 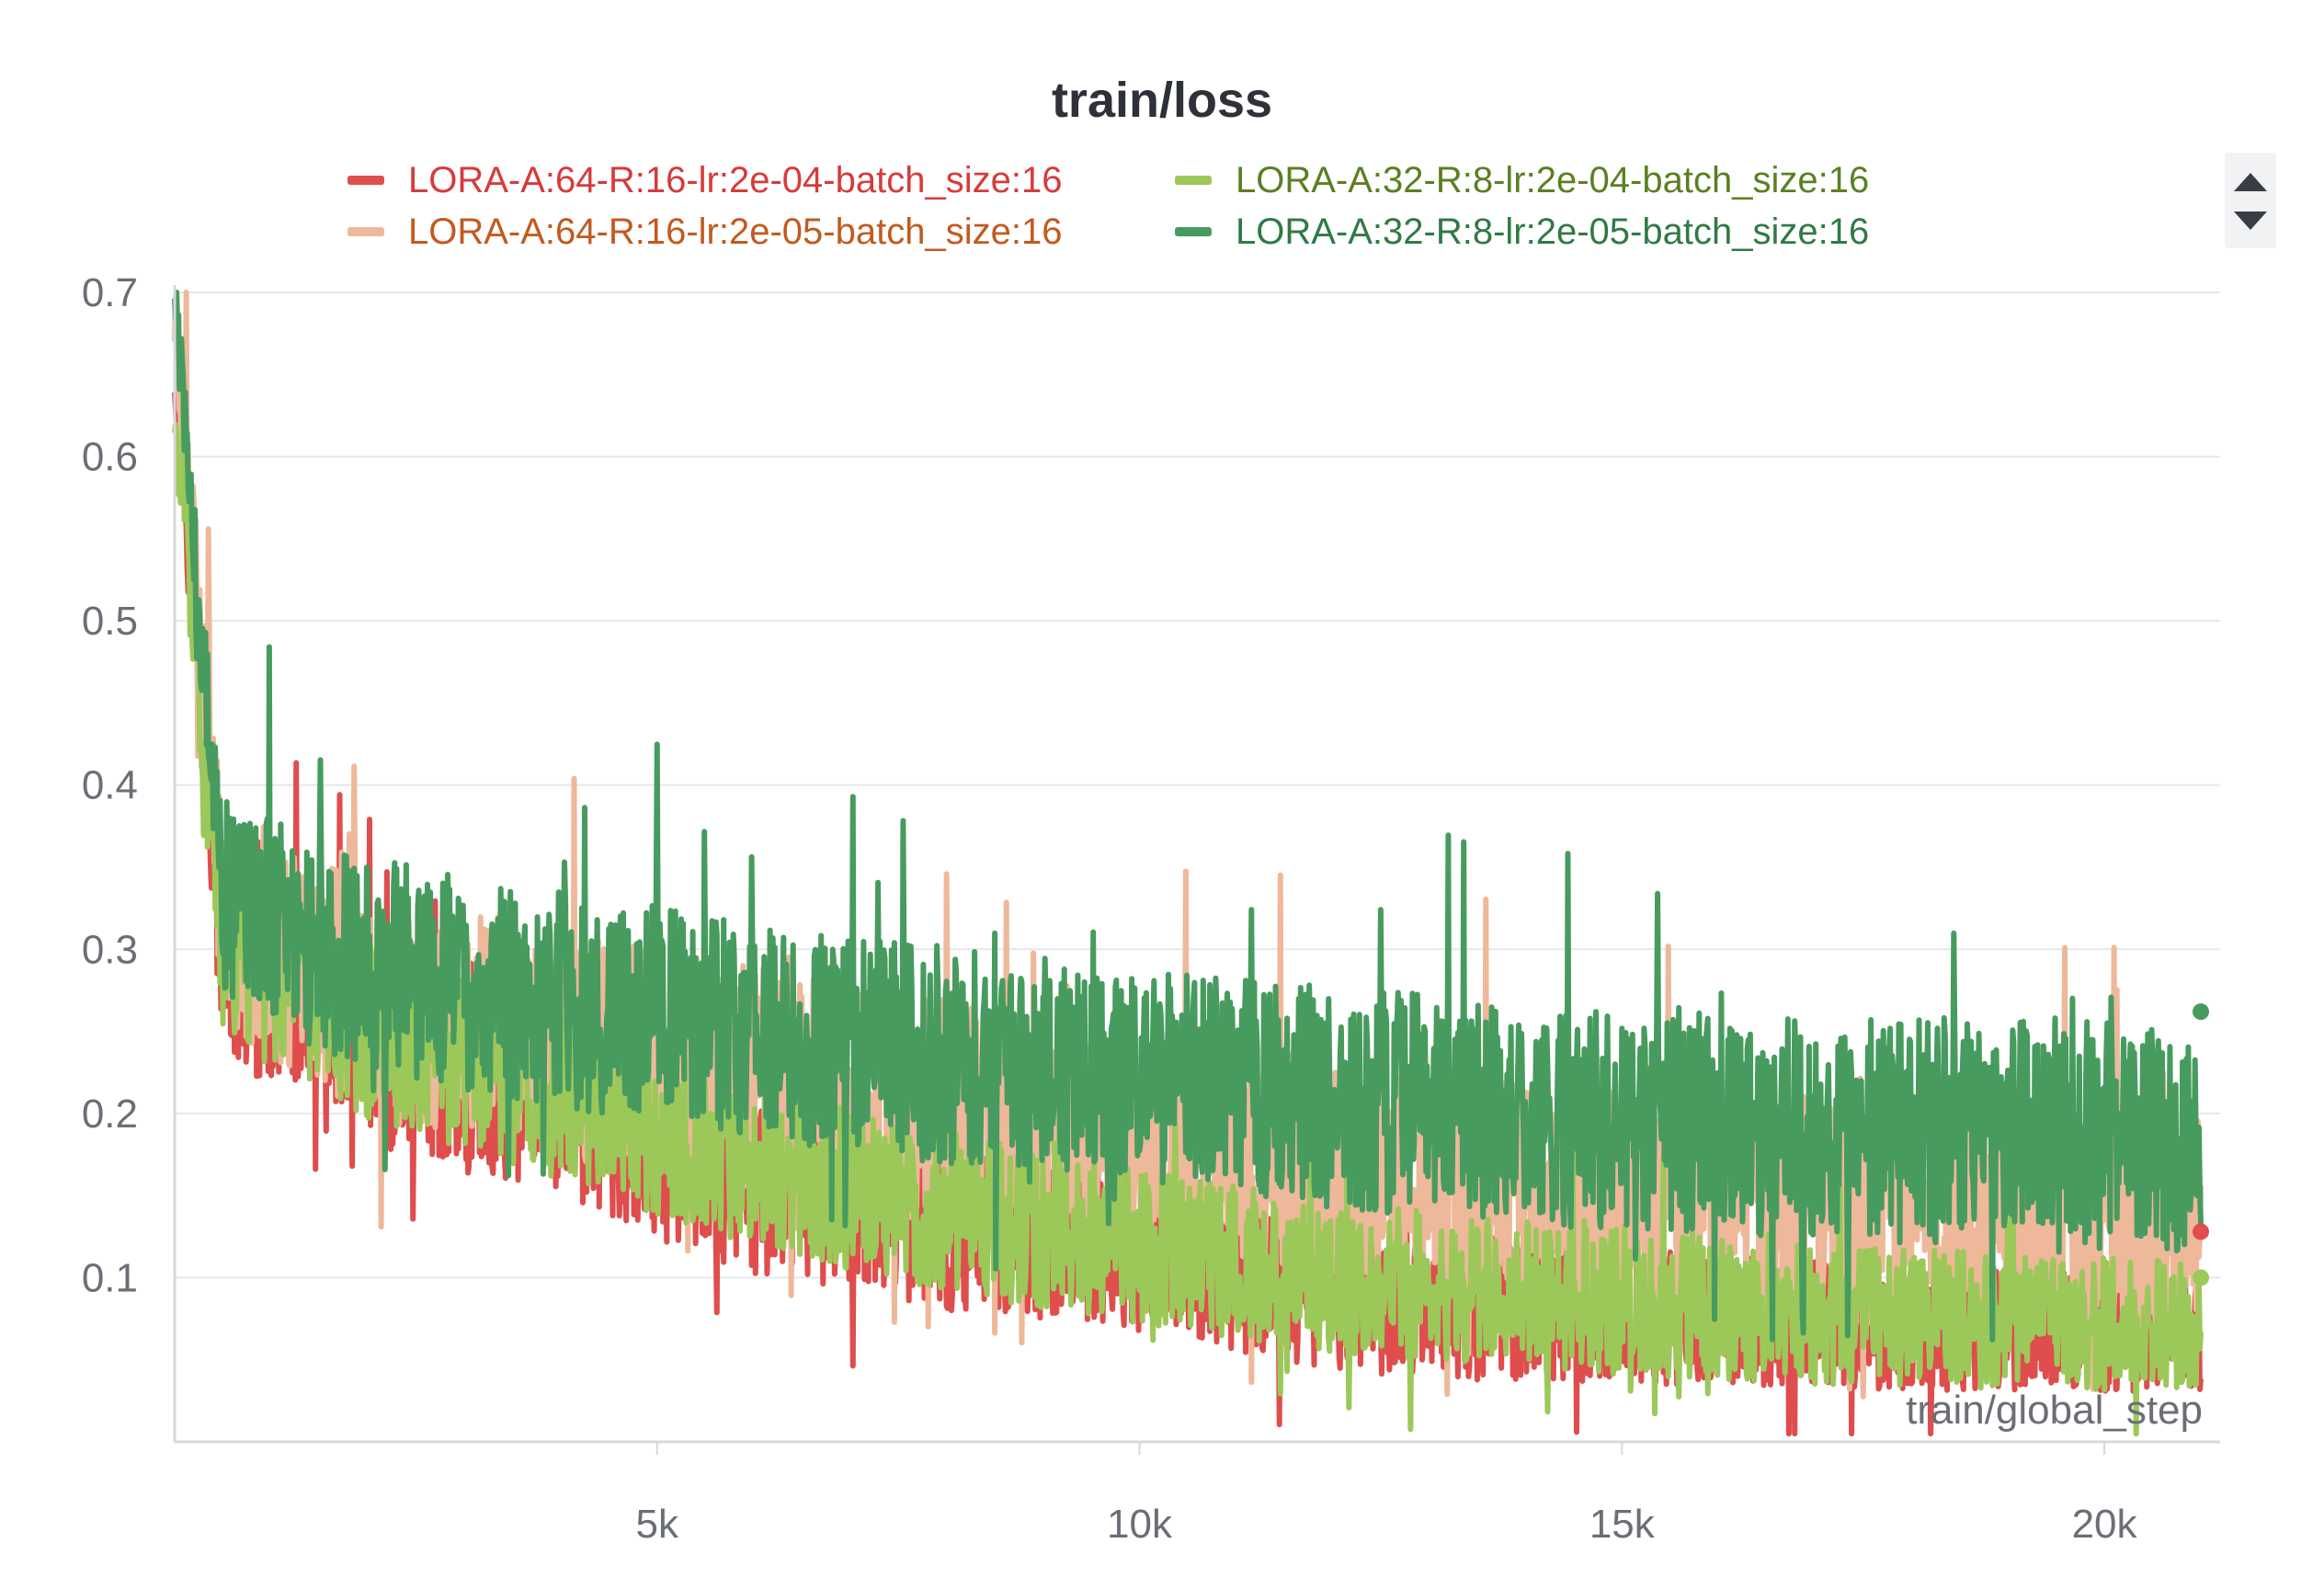 I want to click on y-tick-label-3: 0.4, so click(x=110, y=786).